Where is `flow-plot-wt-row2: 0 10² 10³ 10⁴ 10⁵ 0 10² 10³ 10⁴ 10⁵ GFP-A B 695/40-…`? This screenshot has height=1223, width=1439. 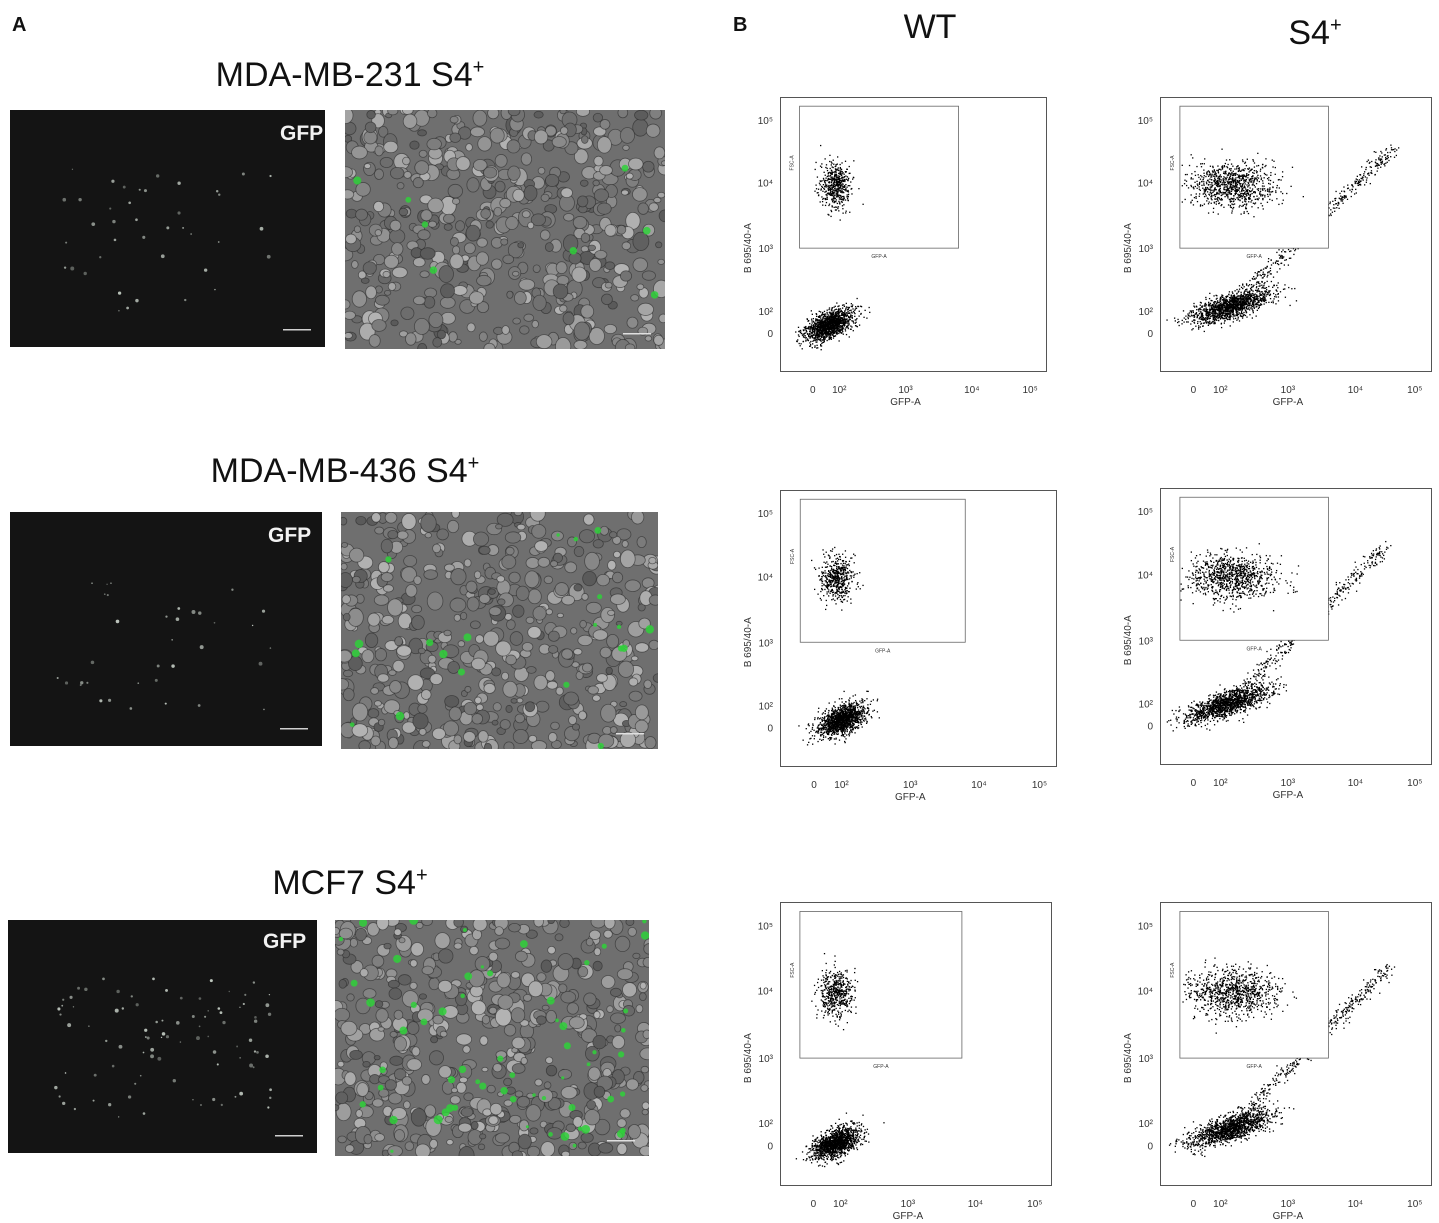 flow-plot-wt-row2: 0 10² 10³ 10⁴ 10⁵ 0 10² 10³ 10⁴ 10⁵ GFP-A B 695/40-… is located at coordinates (900, 646).